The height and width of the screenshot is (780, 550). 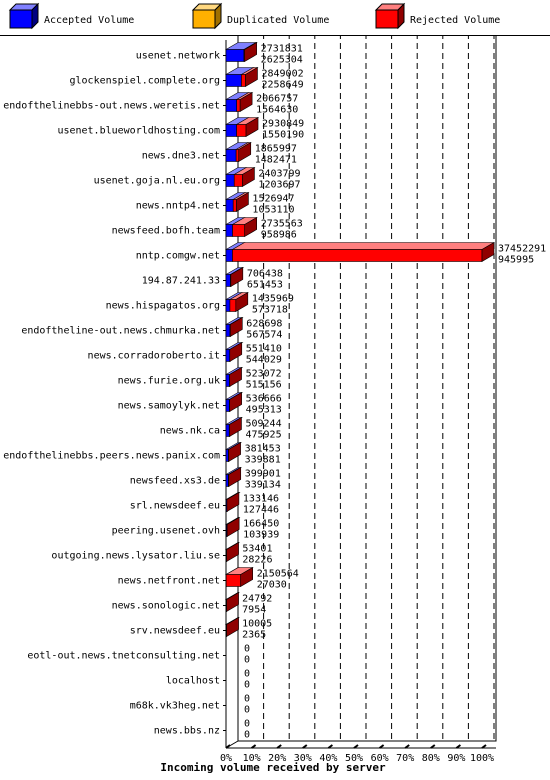 What do you see at coordinates (178, 206) in the screenshot?
I see `category-label: news.nntp4.net` at bounding box center [178, 206].